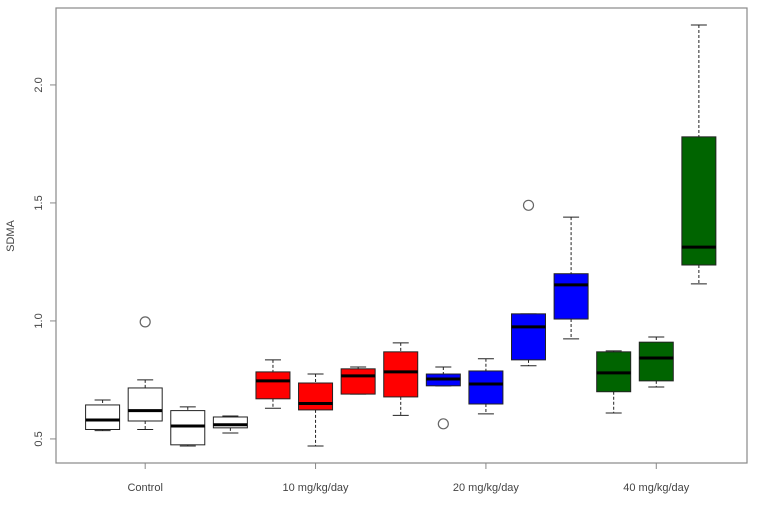 This screenshot has width=768, height=517. Describe the element at coordinates (486, 488) in the screenshot. I see `x-tick-label: 20 mg/kg/day` at that location.